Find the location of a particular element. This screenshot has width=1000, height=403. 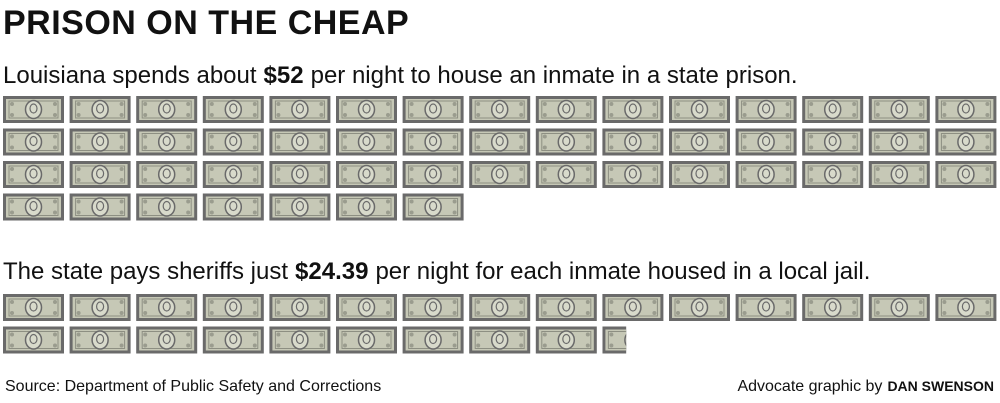

value-label: $24.39 is located at coordinates (331, 271).